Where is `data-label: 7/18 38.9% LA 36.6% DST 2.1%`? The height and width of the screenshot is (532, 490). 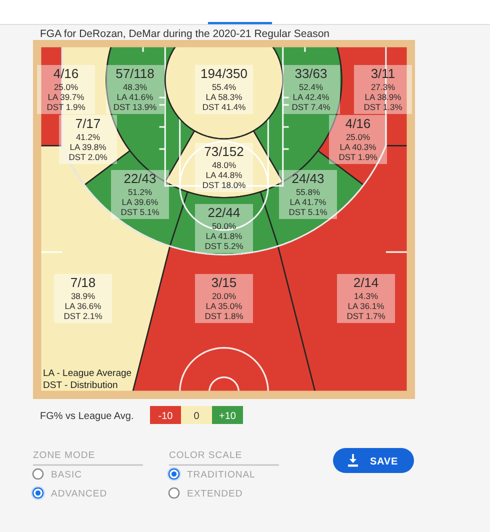 data-label: 7/18 38.9% LA 36.6% DST 2.1% is located at coordinates (83, 298).